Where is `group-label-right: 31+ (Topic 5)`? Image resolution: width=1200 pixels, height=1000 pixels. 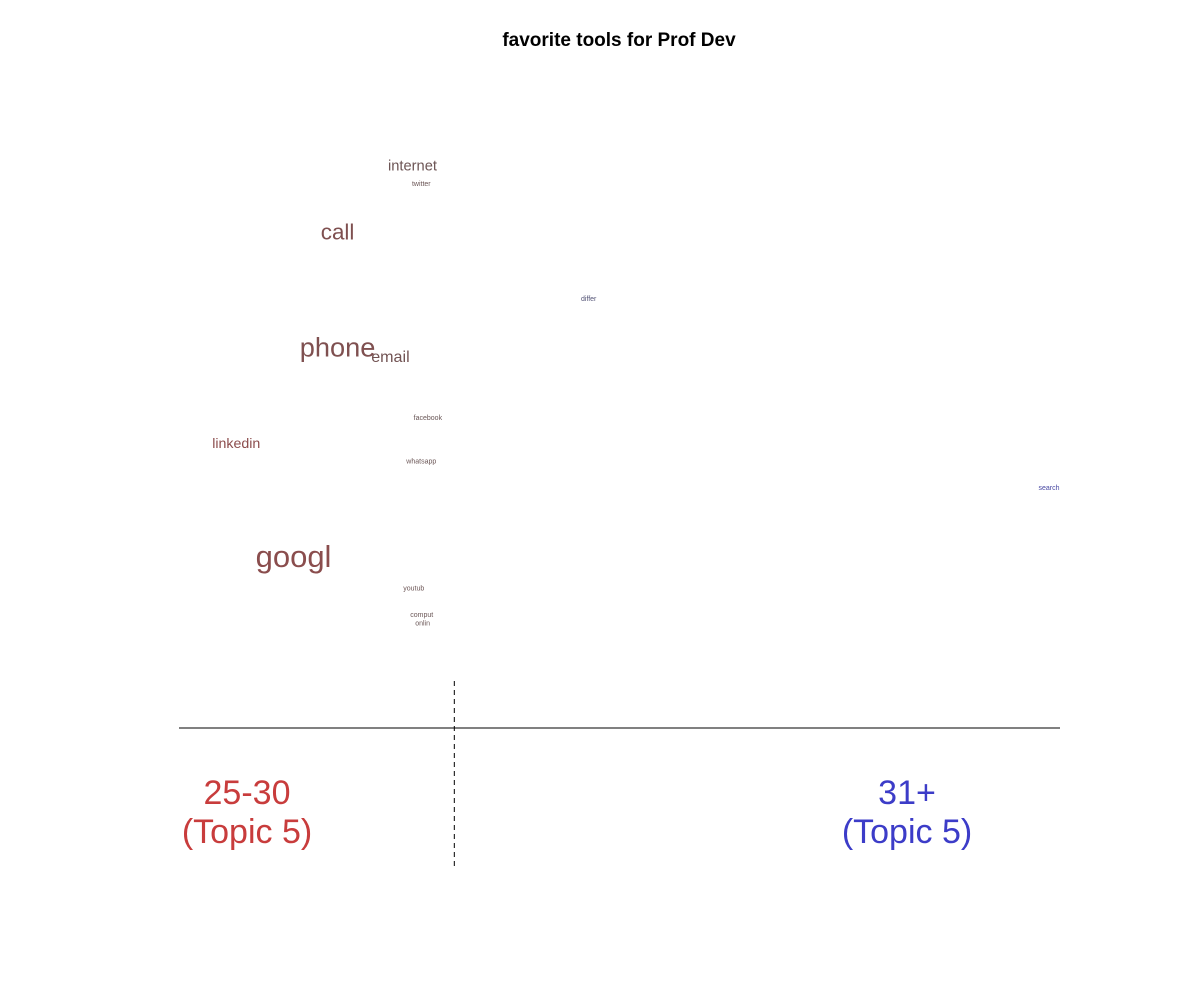 group-label-right: 31+ (Topic 5) is located at coordinates (907, 813).